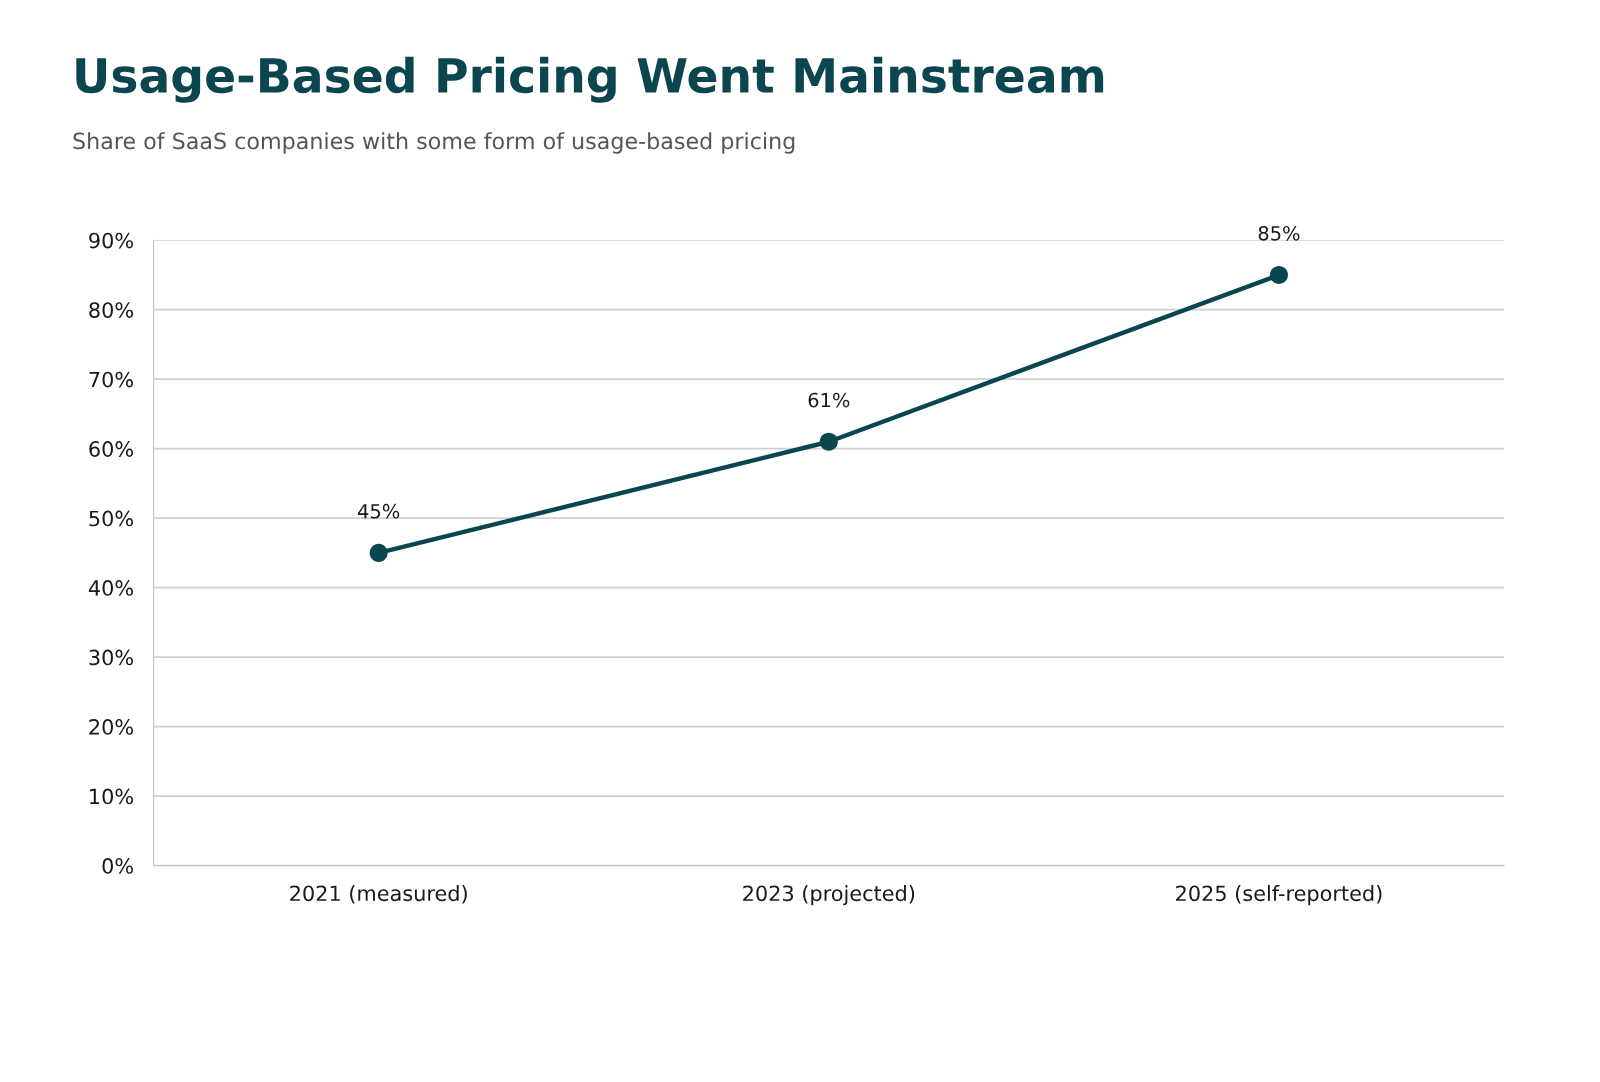  I want to click on y-tick-label: 50%, so click(111, 518).